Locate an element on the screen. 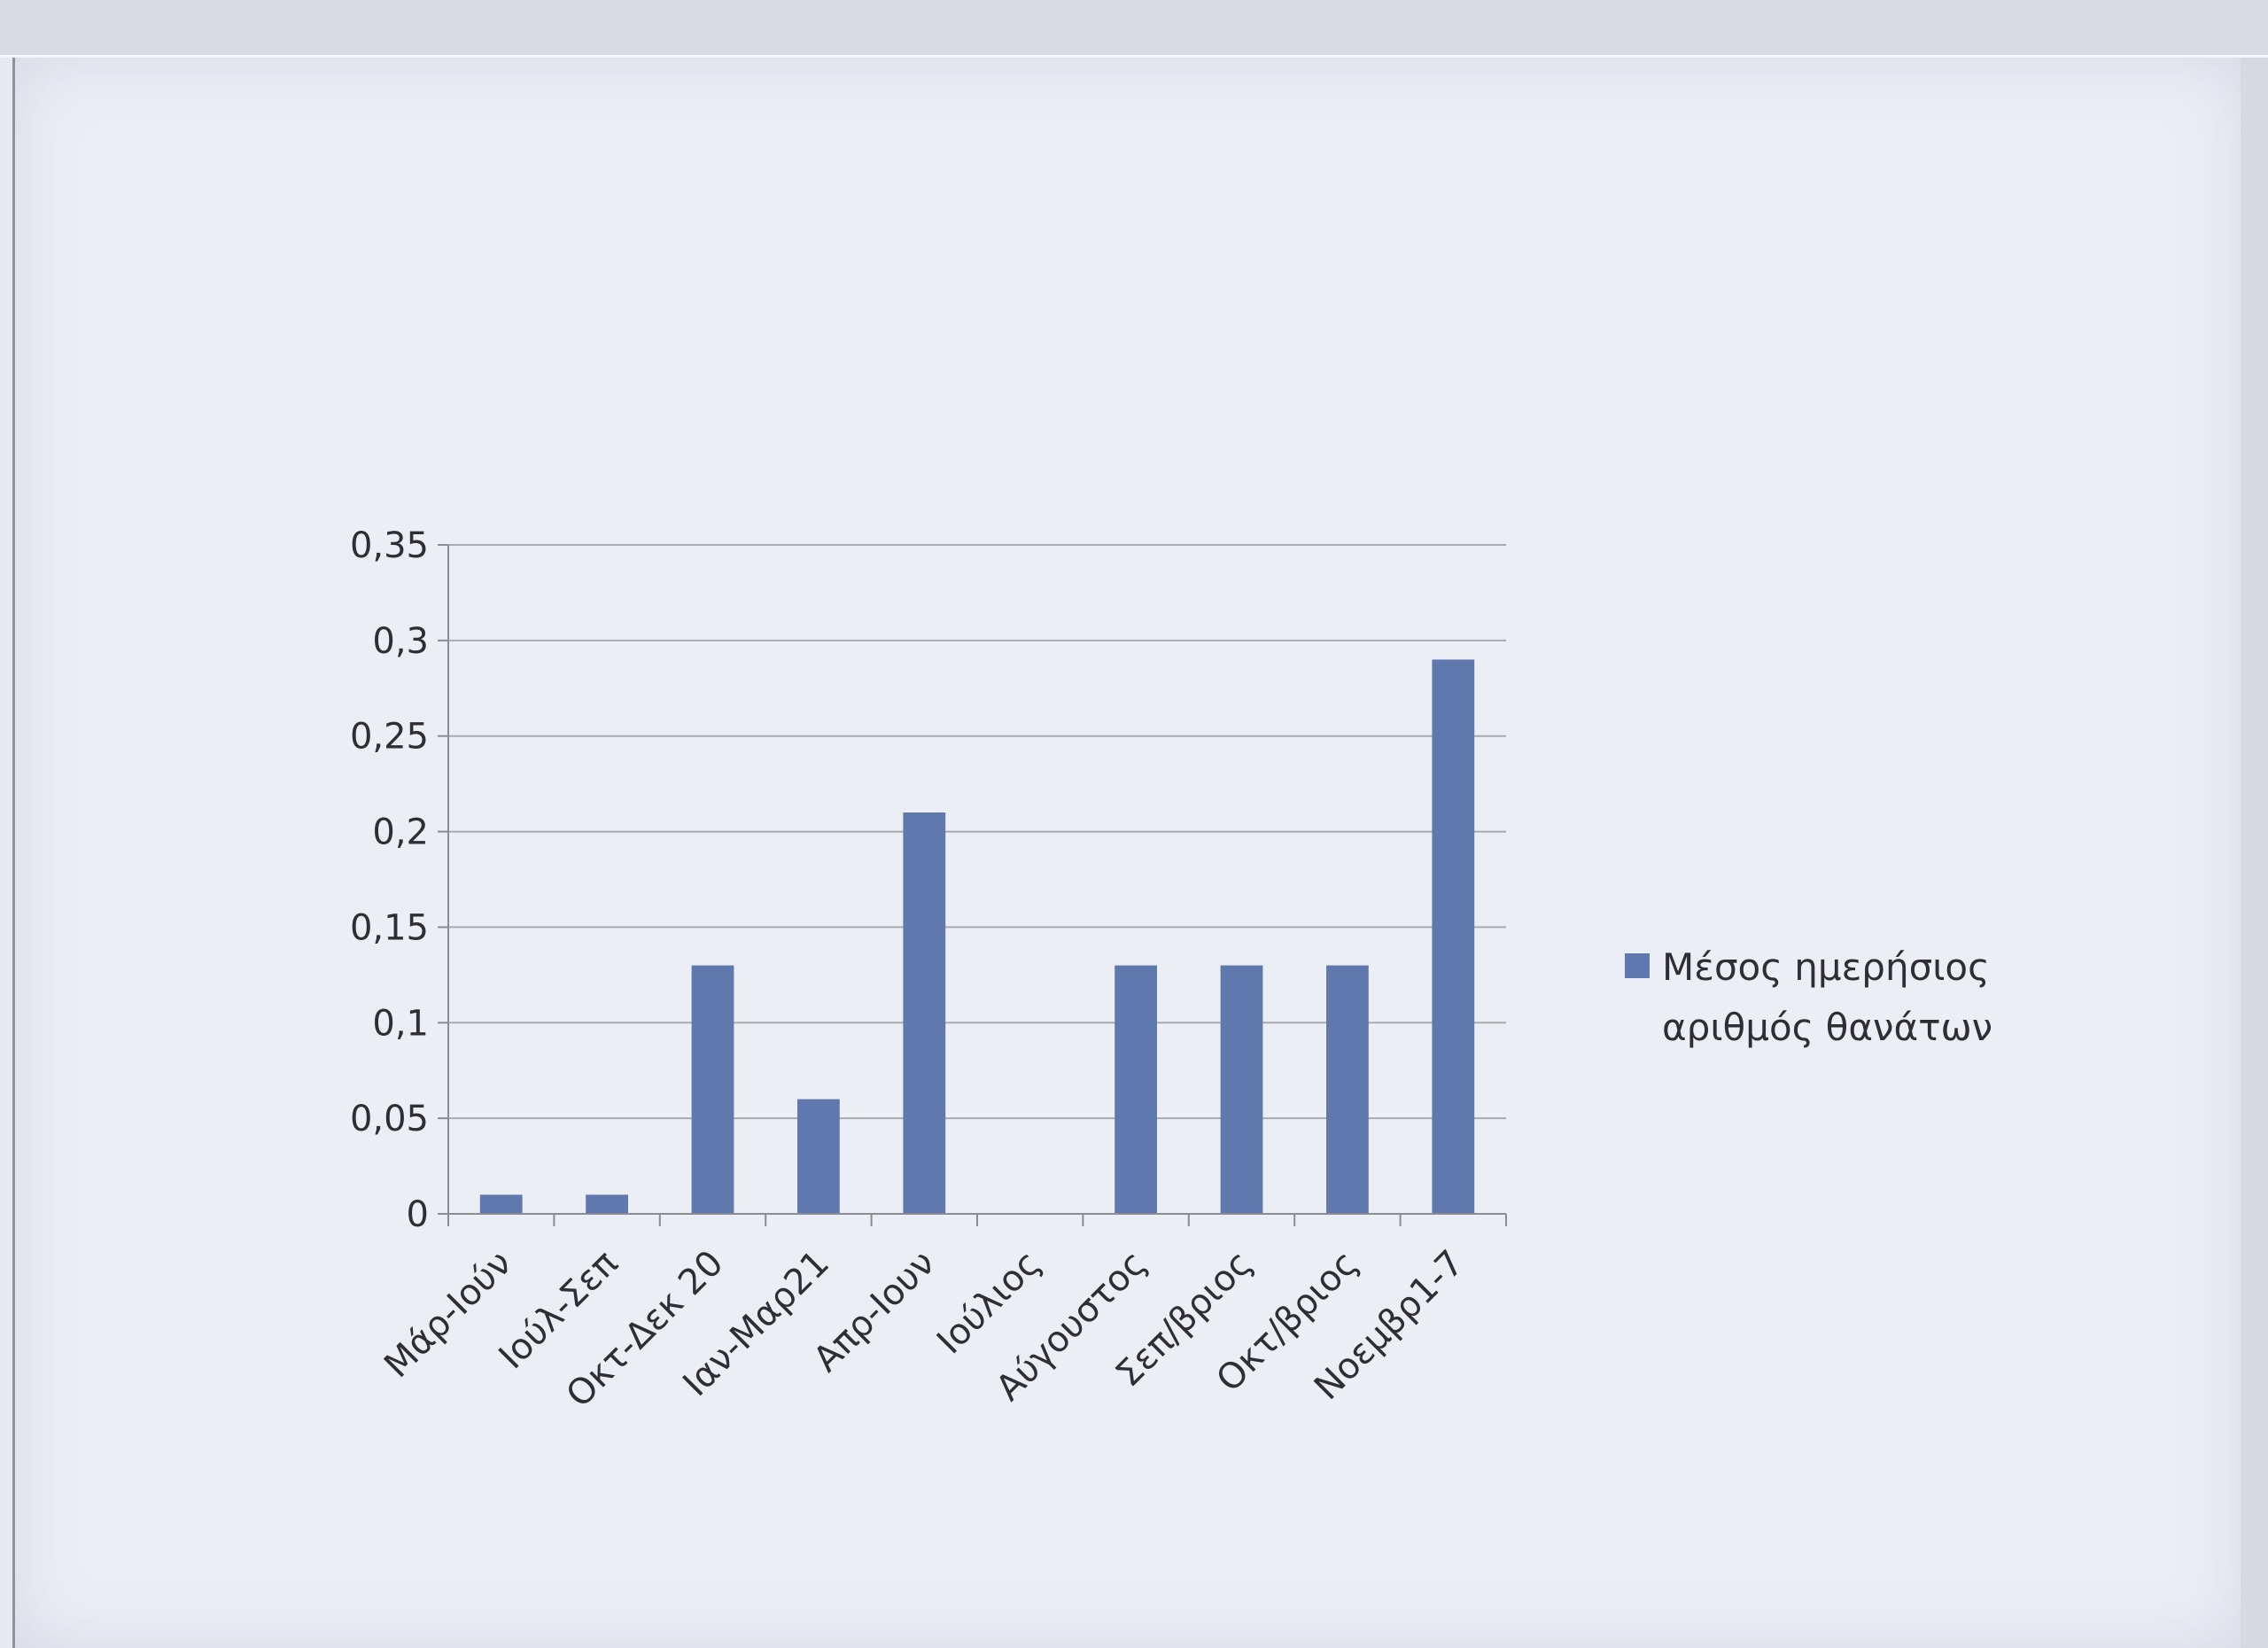  x-tick-label: Μάρ-Ιούν is located at coordinates (448, 1315).